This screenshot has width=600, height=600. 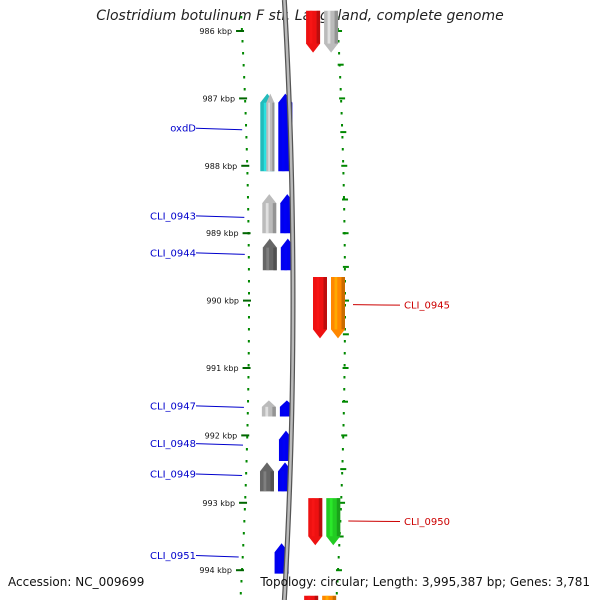 I want to click on ruler-mark: 989 kbp, so click(x=228, y=233).